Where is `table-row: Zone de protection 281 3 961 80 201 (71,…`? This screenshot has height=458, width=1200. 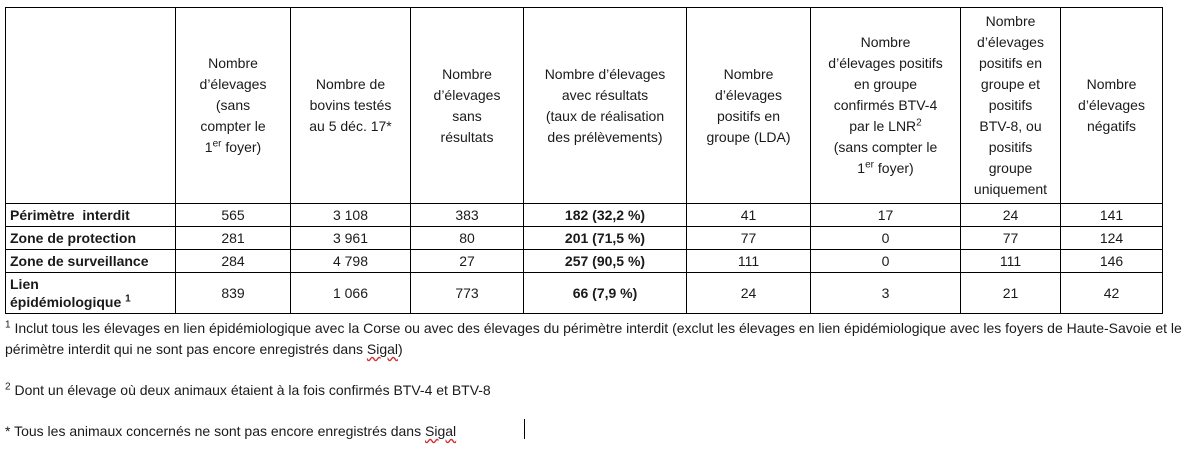 table-row: Zone de protection 281 3 961 80 201 (71,… is located at coordinates (584, 238).